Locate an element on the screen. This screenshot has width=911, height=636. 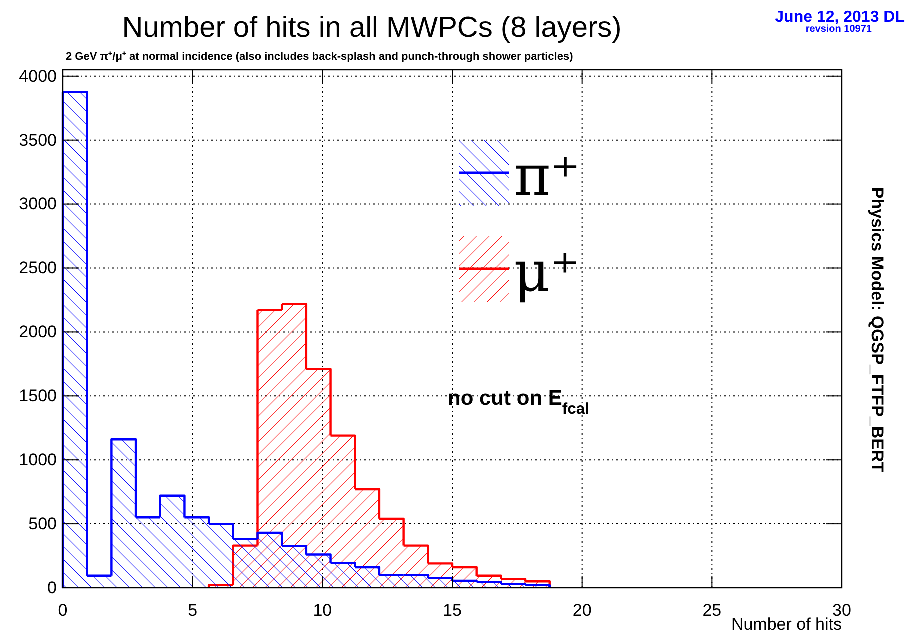
y-tick-label: 3000 is located at coordinates (38, 204).